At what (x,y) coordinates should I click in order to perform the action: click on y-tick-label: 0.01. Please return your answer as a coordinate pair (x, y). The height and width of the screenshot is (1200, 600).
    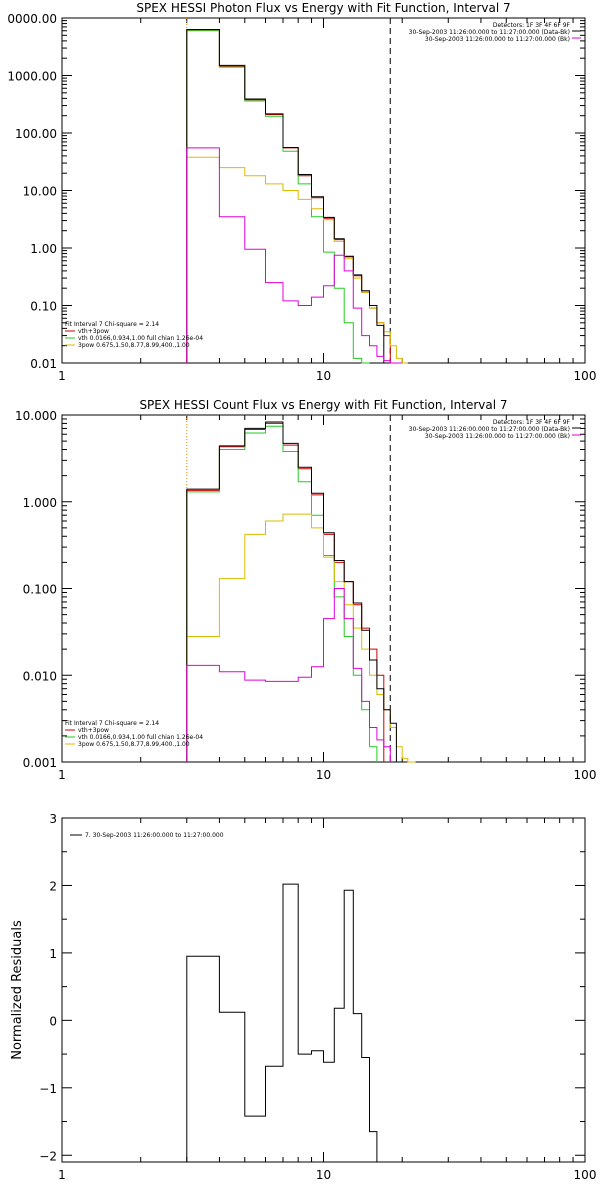
    Looking at the image, I should click on (43, 364).